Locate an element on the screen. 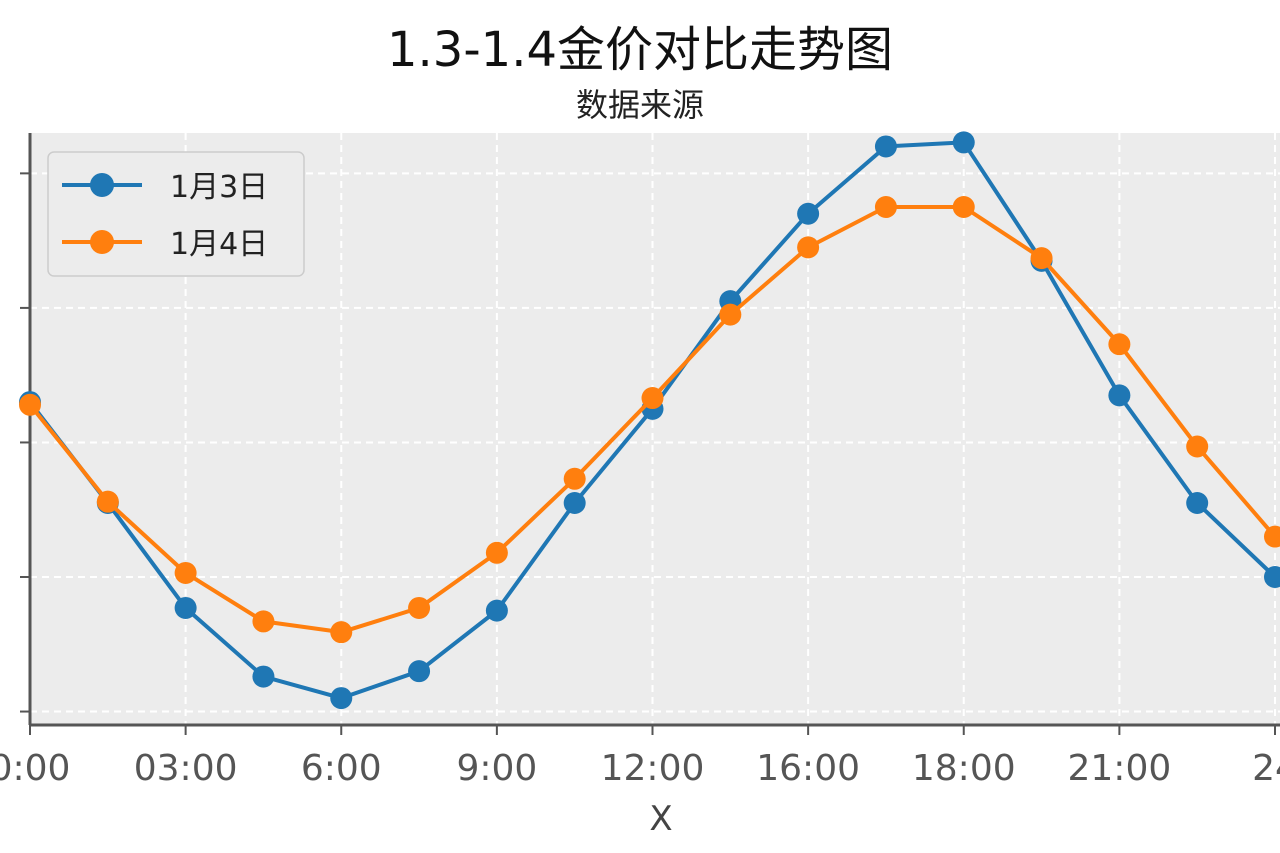 The image size is (1280, 853). x-tick-label: 24 is located at coordinates (1266, 768).